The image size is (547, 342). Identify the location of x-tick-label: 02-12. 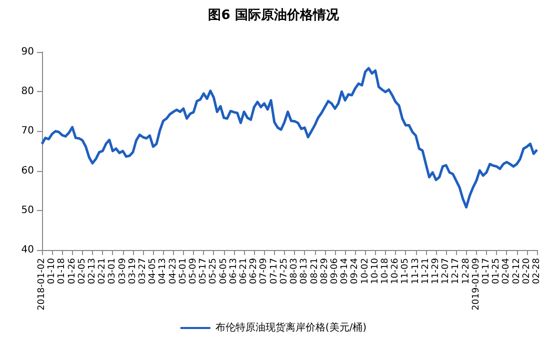
(517, 271).